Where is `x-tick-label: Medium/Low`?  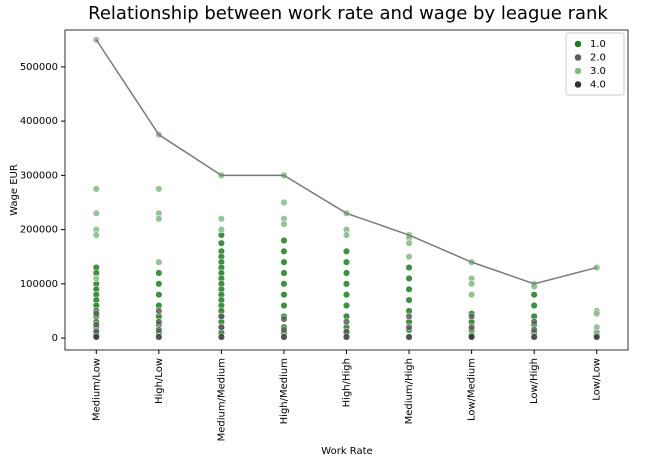 x-tick-label: Medium/Low is located at coordinates (96, 389).